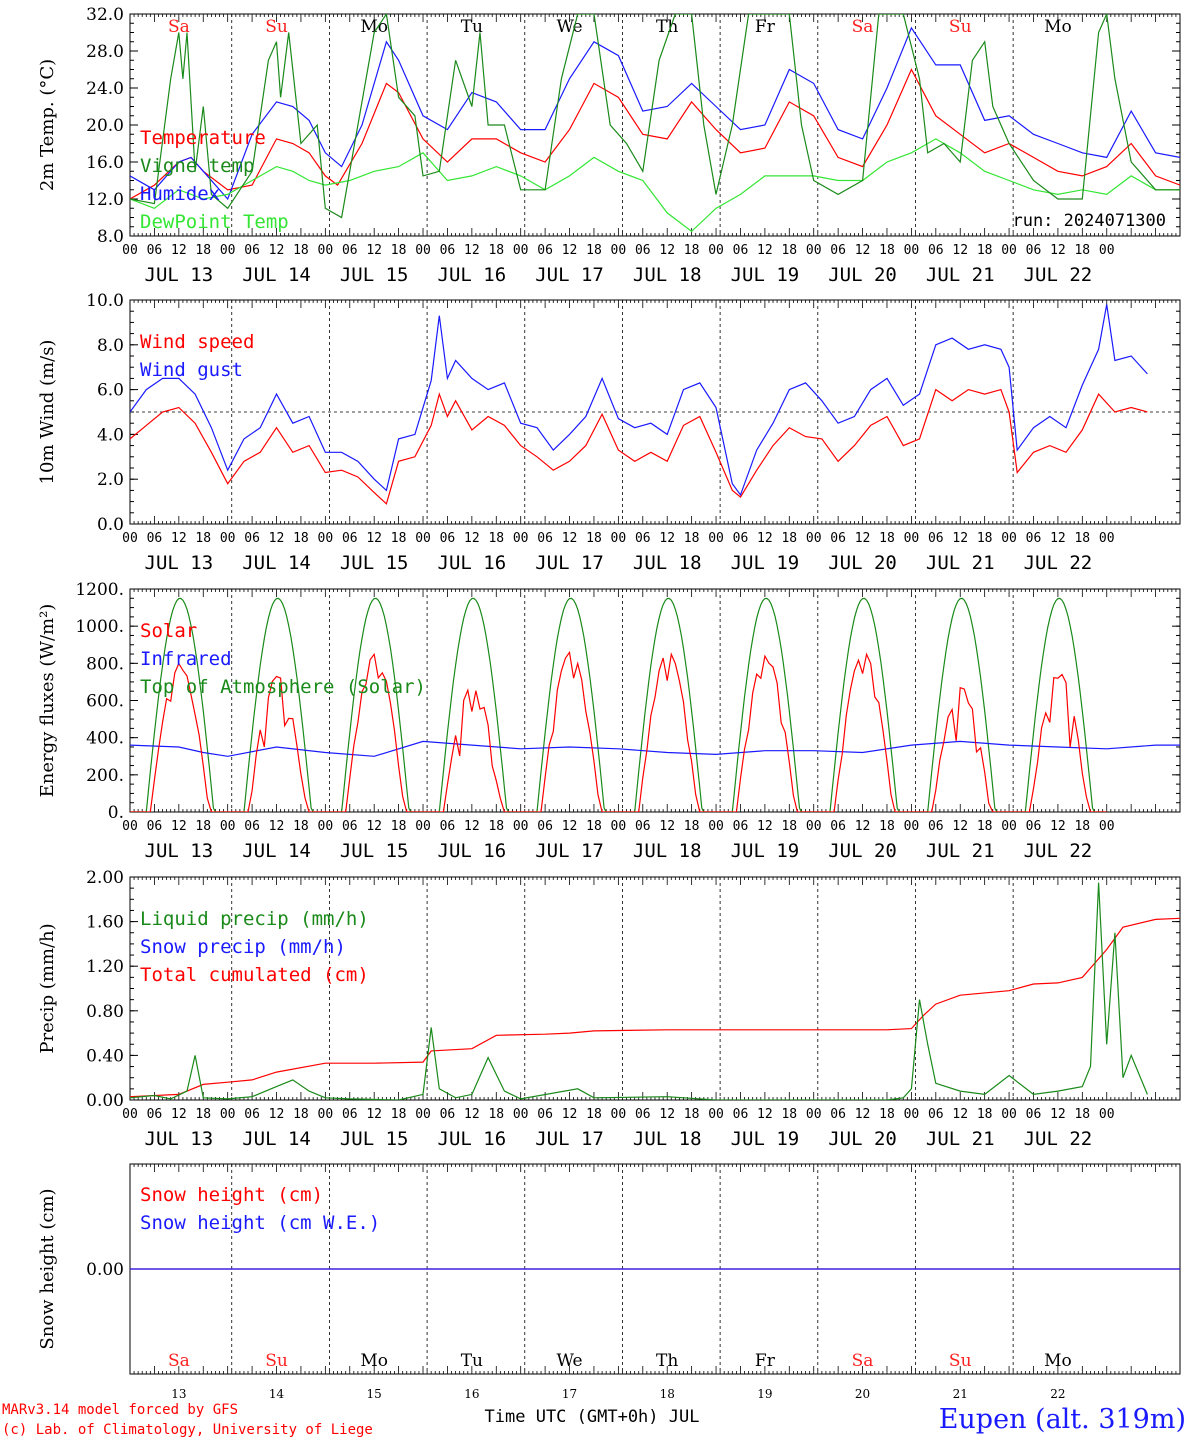  What do you see at coordinates (1089, 221) in the screenshot?
I see `run-label: run: 2024071300` at bounding box center [1089, 221].